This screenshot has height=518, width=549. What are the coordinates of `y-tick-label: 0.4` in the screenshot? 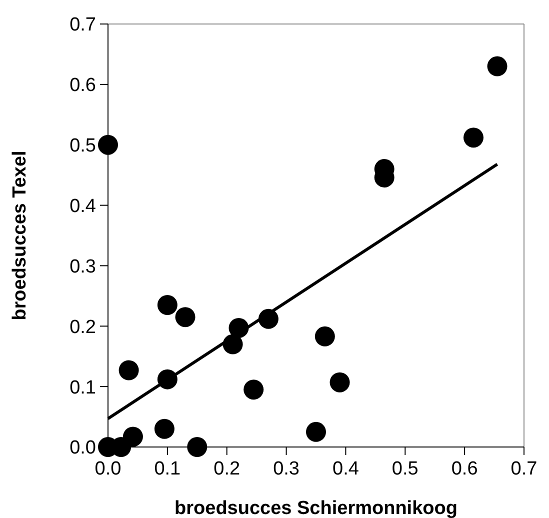 It's located at (83, 207).